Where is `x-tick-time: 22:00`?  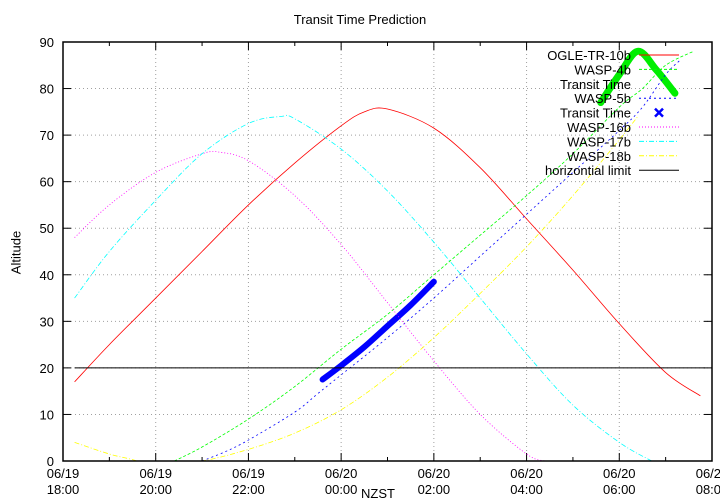 x-tick-time: 22:00 is located at coordinates (248, 489).